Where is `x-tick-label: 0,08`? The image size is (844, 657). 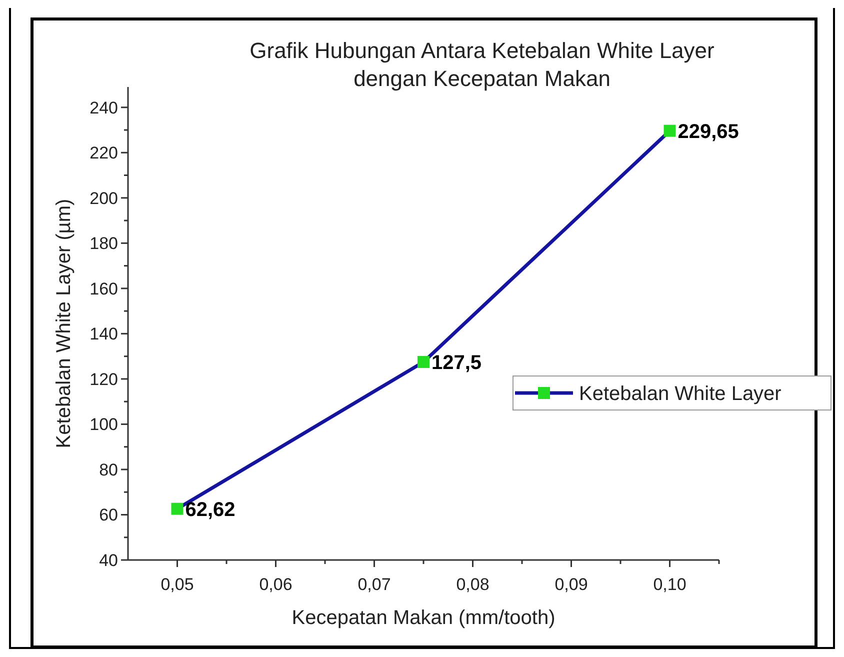 x-tick-label: 0,08 is located at coordinates (473, 584).